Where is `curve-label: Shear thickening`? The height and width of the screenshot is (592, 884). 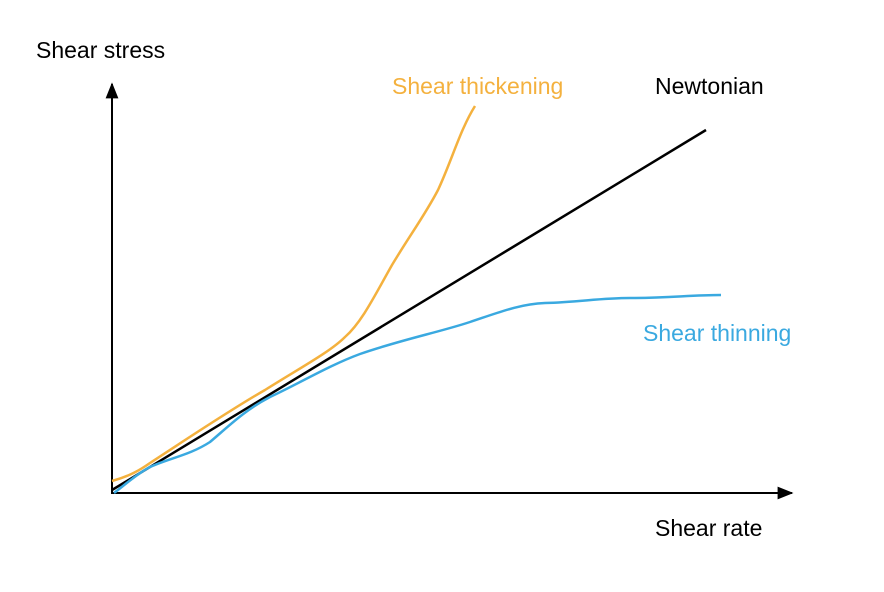
curve-label: Shear thickening is located at coordinates (477, 86).